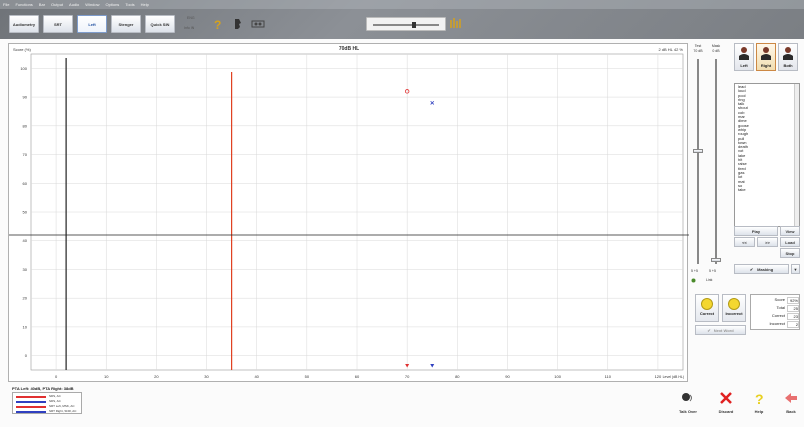 Image resolution: width=804 pixels, height=427 pixels. What do you see at coordinates (791, 411) in the screenshot?
I see `back-label: Back` at bounding box center [791, 411].